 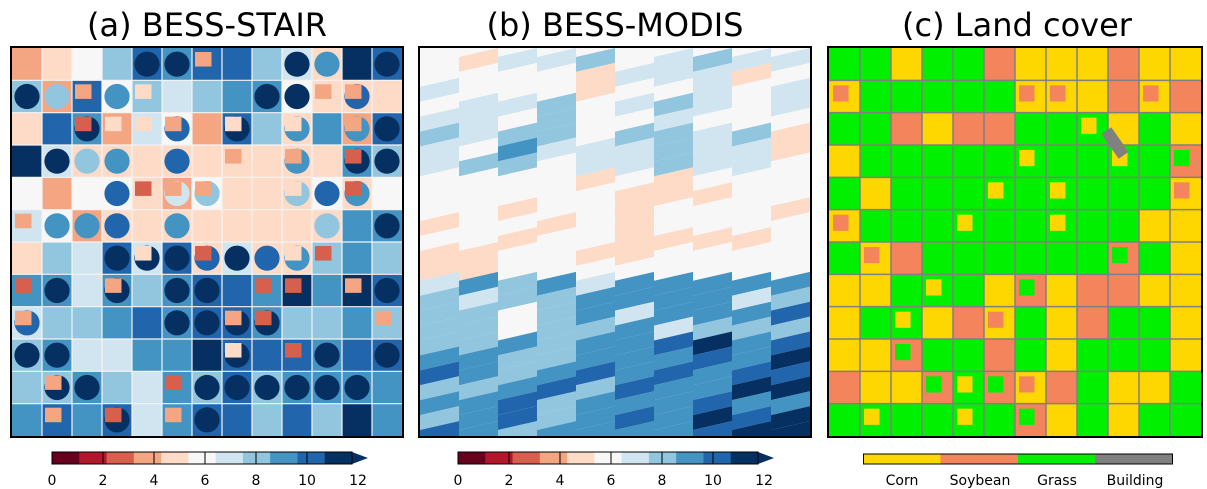 What do you see at coordinates (1018, 459) in the screenshot?
I see `legend-outline` at bounding box center [1018, 459].